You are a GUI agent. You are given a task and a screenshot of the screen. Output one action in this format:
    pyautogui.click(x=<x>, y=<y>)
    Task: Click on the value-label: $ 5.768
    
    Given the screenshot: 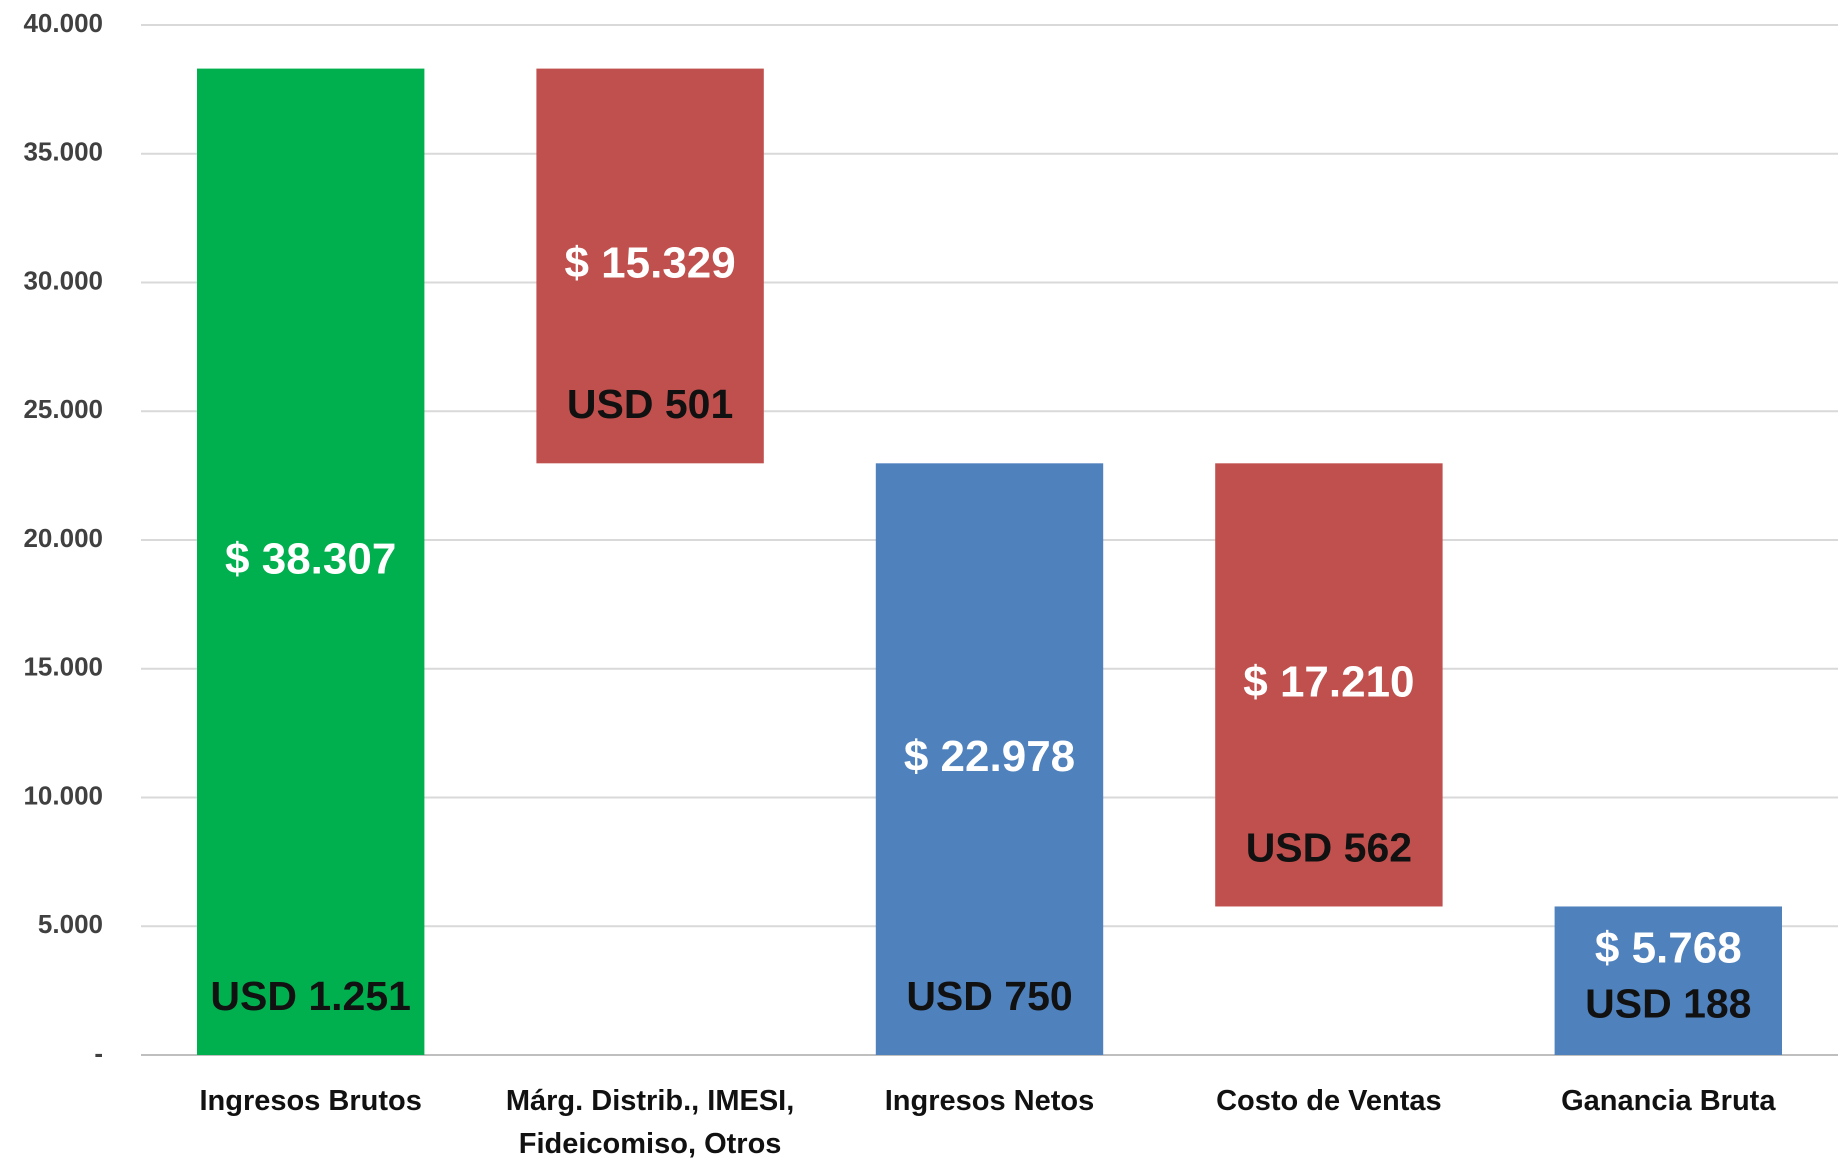 What is the action you would take?
    pyautogui.click(x=1668, y=947)
    